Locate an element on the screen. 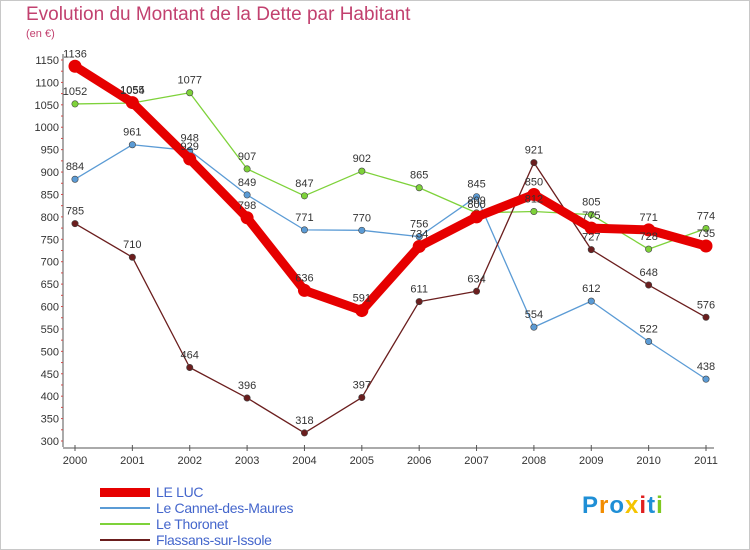  x-tick-label: 2004 is located at coordinates (304, 461).